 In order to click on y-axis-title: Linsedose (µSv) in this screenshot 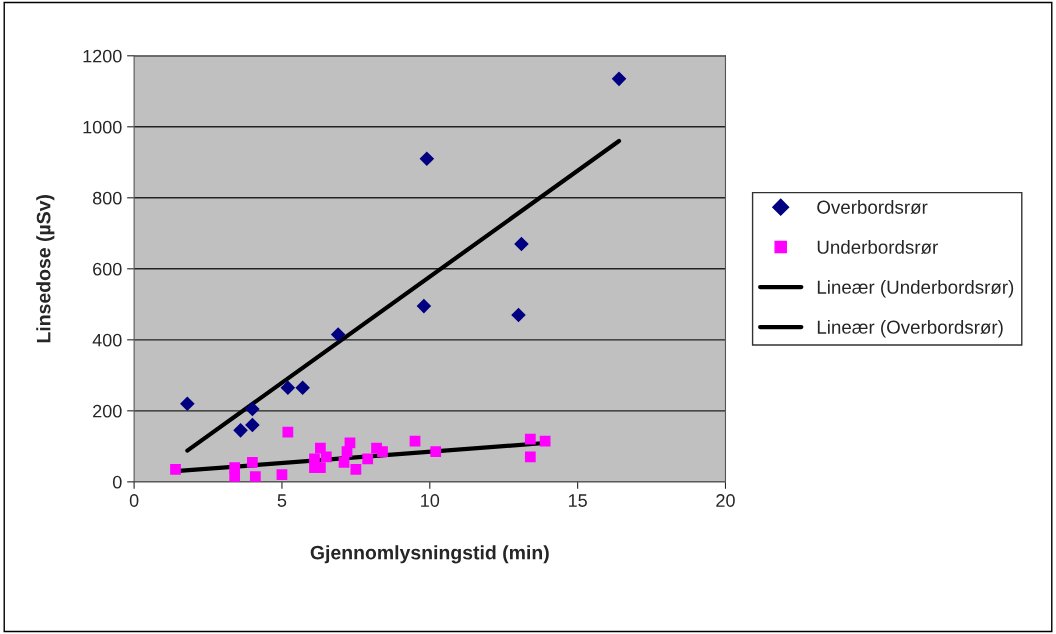, I will do `click(45, 269)`.